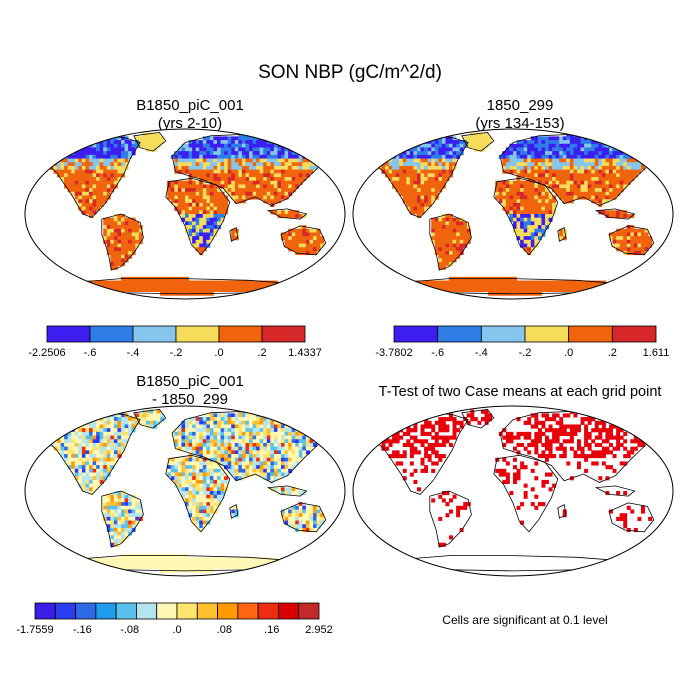 The height and width of the screenshot is (700, 700). I want to click on panel1-coast-indonesia, so click(287, 214).